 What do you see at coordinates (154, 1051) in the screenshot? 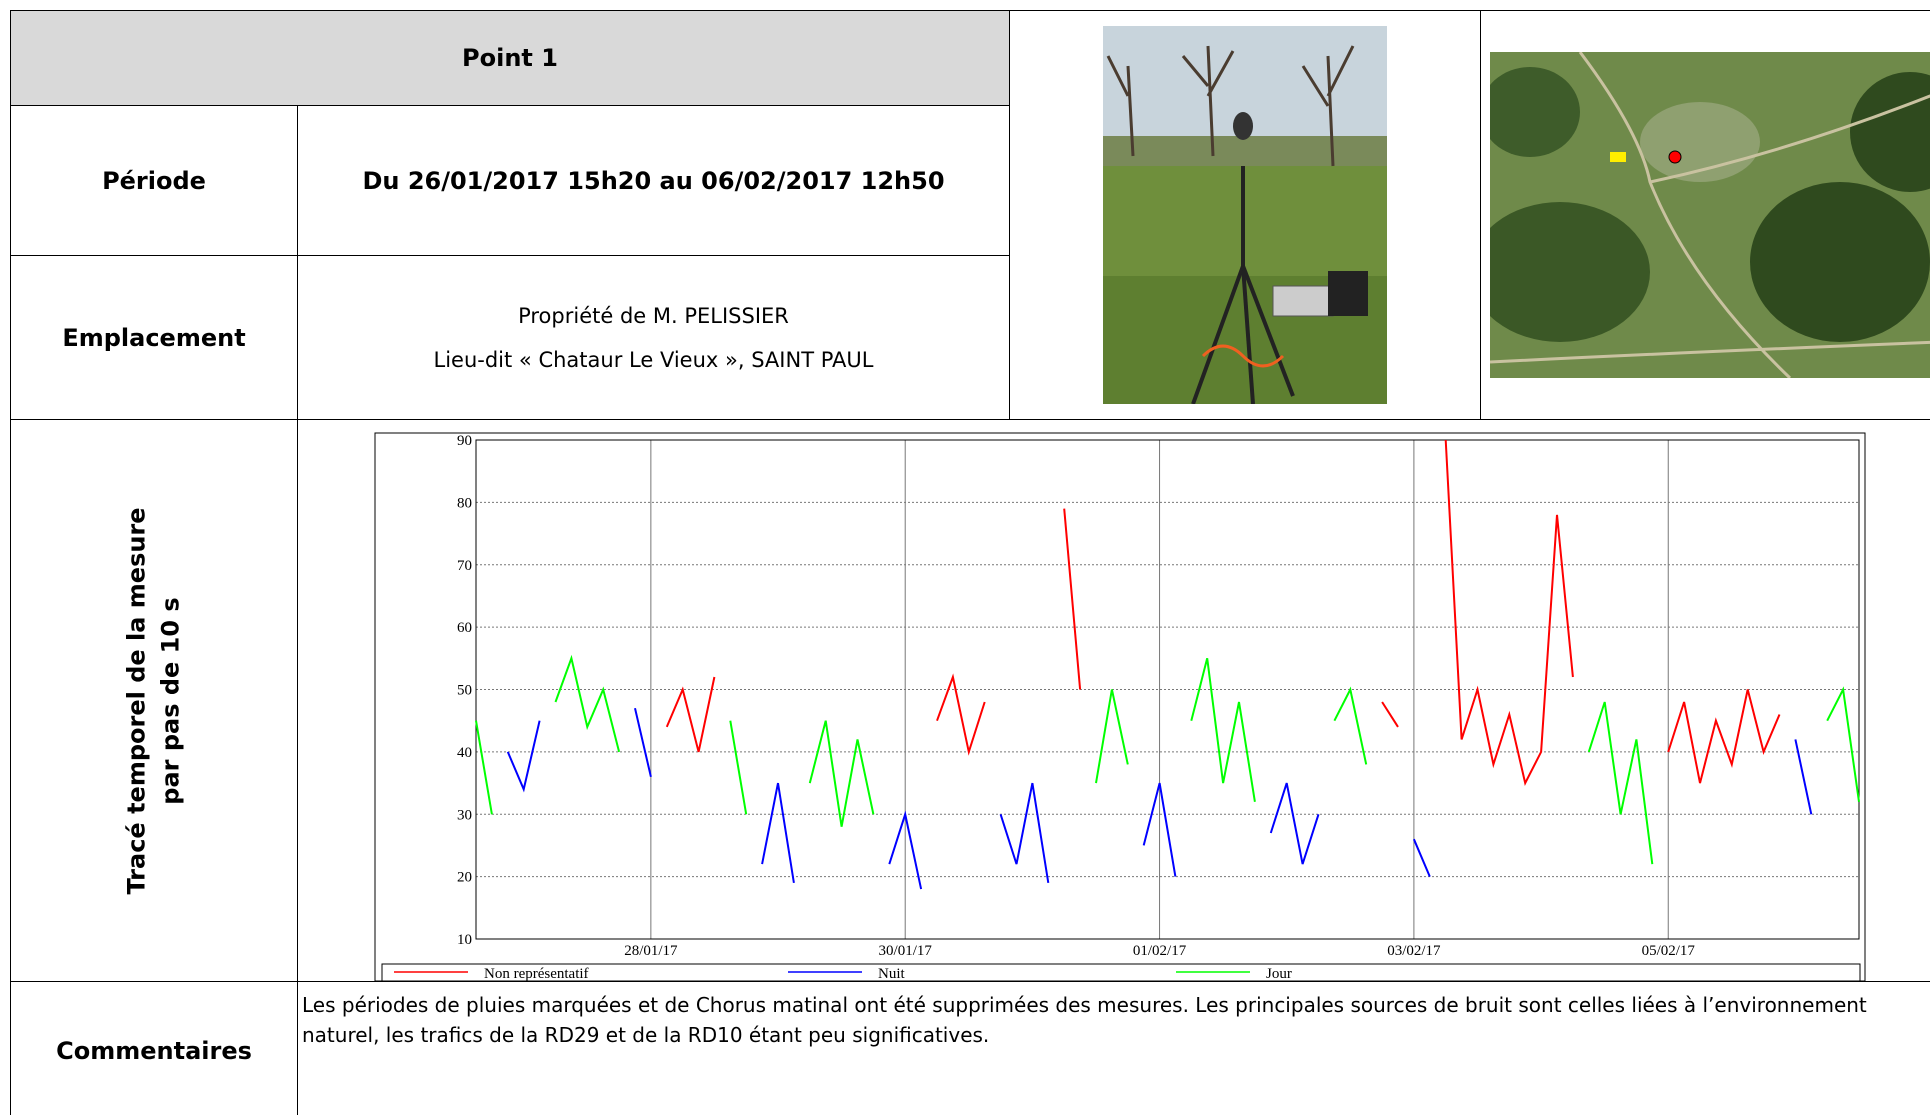
I see `label: Commentaires` at bounding box center [154, 1051].